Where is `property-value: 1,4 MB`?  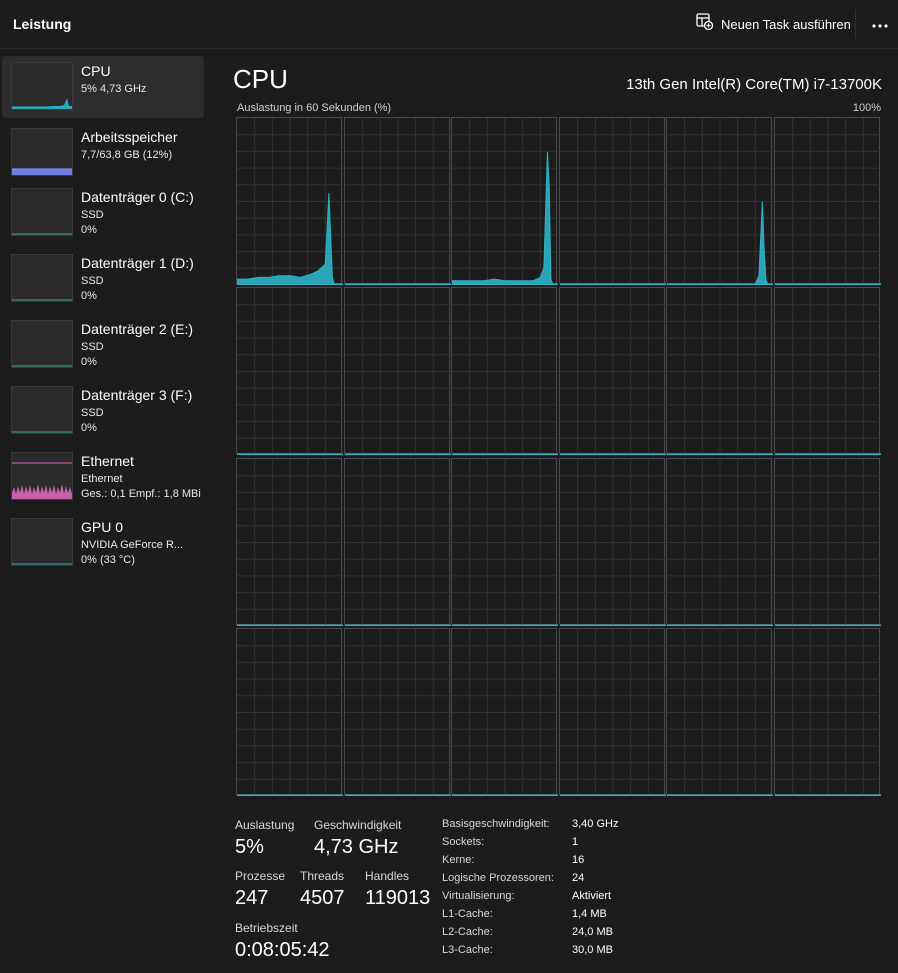
property-value: 1,4 MB is located at coordinates (589, 914).